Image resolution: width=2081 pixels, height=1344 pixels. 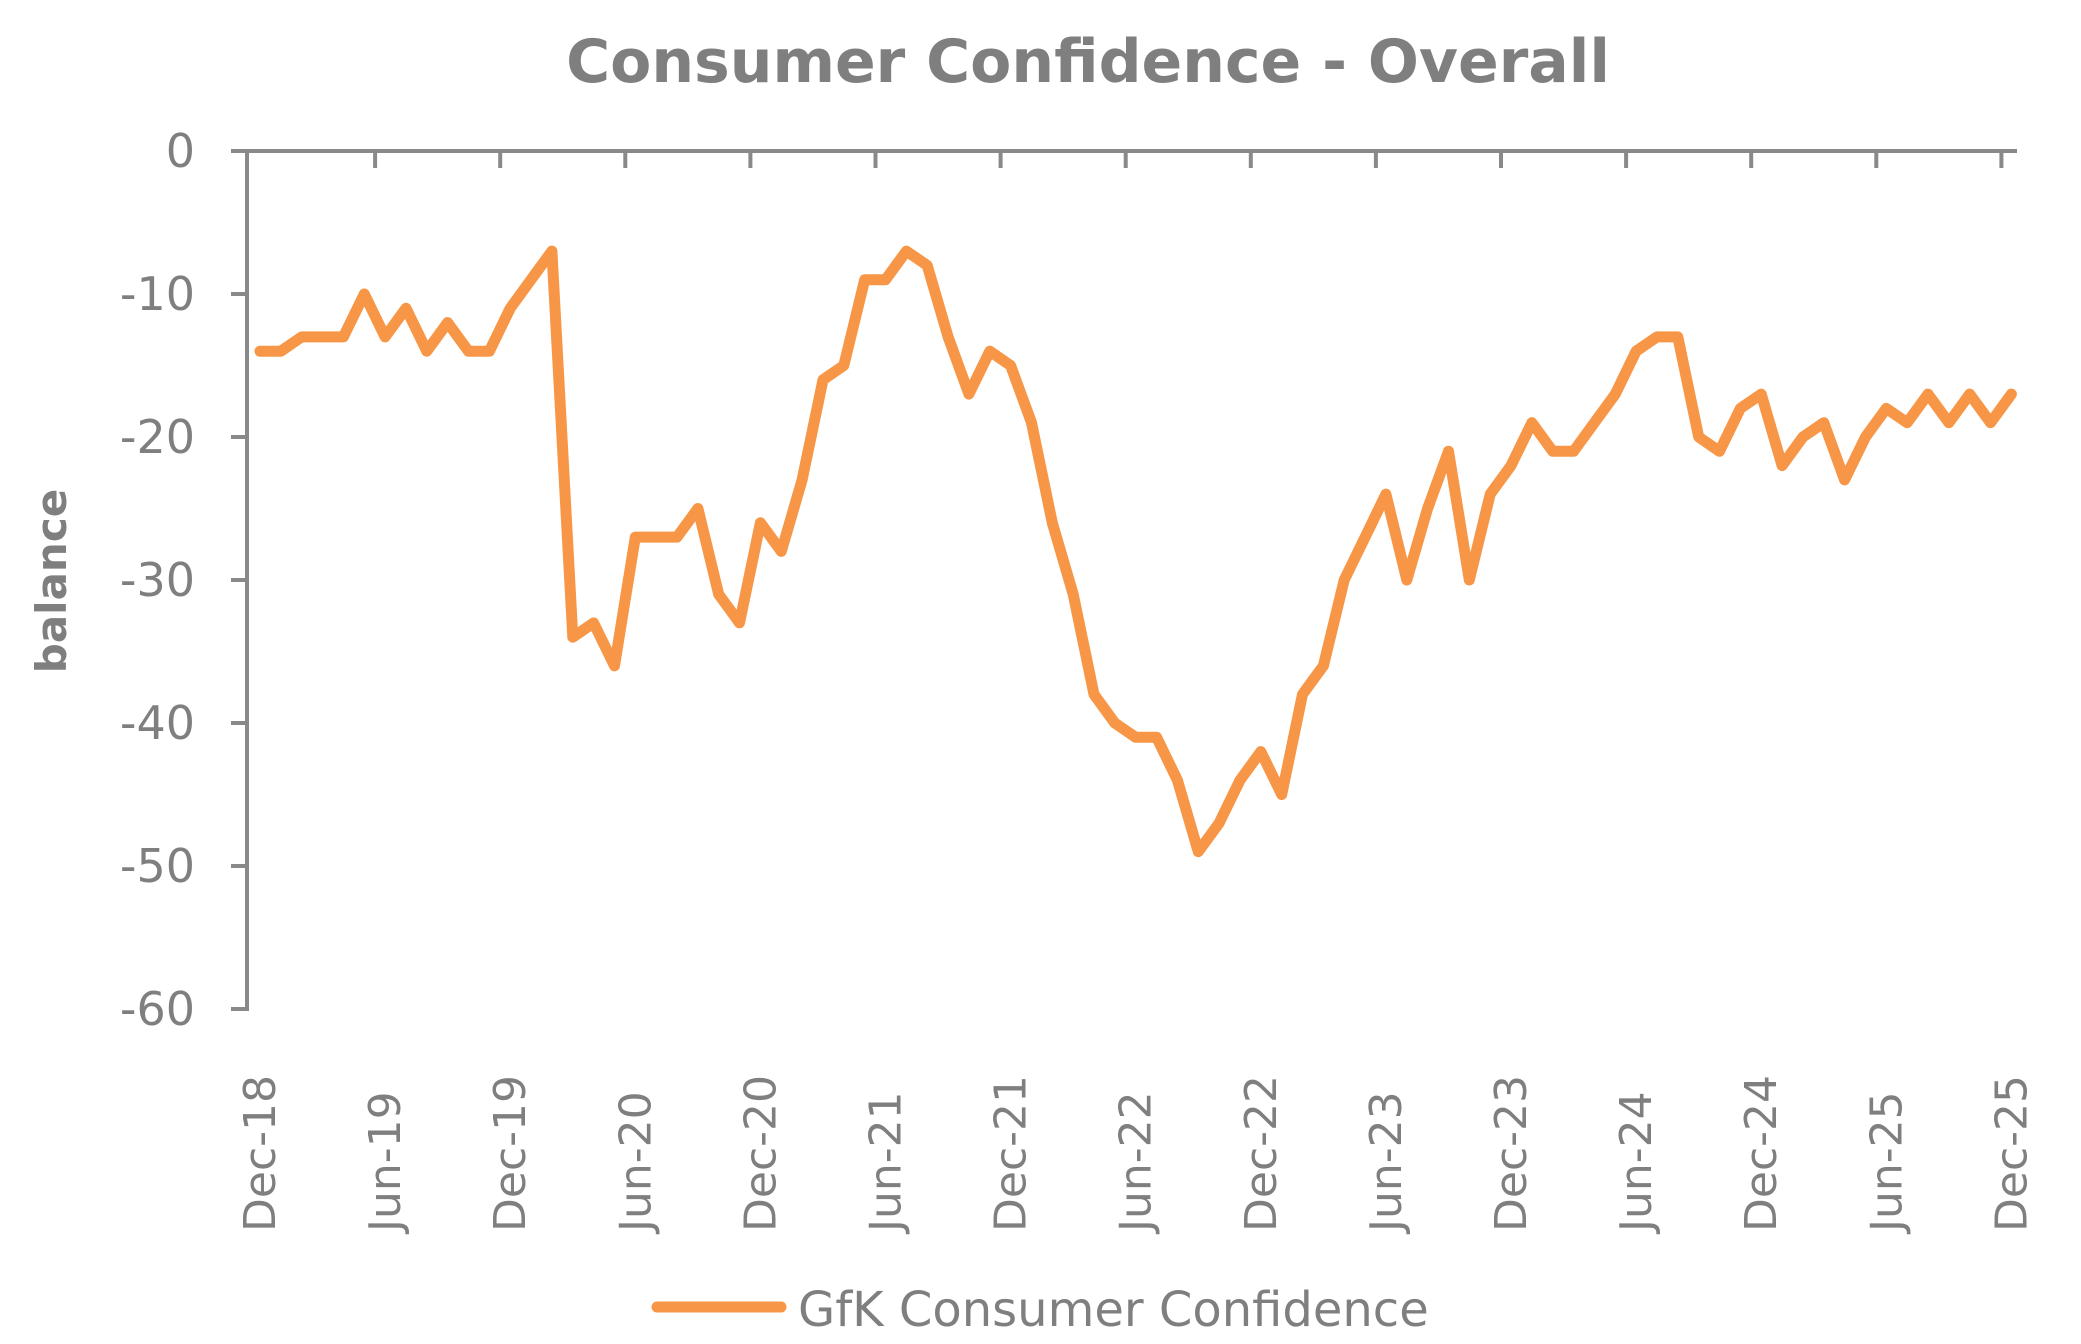 I want to click on x-tick-label: Jun-25, so click(x=1886, y=1163).